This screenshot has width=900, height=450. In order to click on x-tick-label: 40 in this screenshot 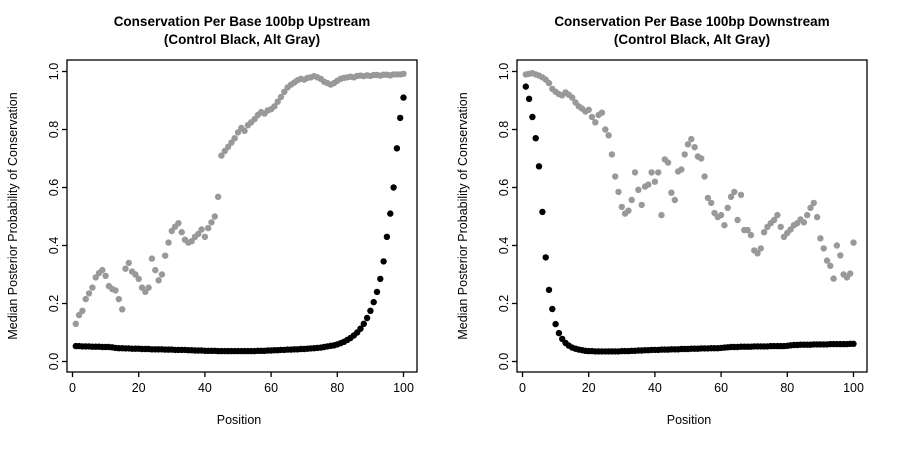, I will do `click(205, 388)`.